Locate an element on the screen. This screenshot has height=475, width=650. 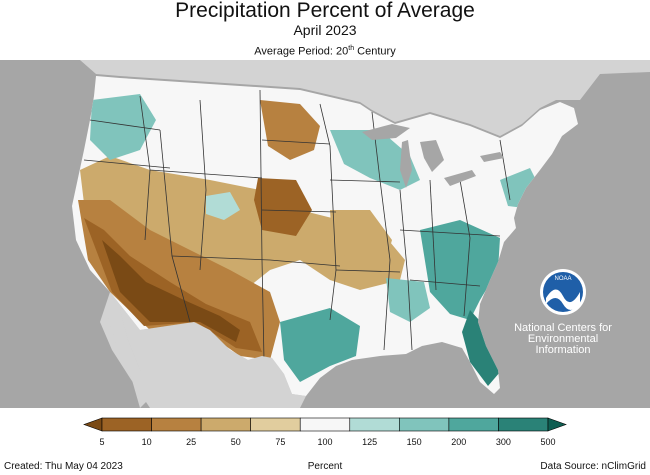
legend-tick-label: 300 is located at coordinates (503, 442).